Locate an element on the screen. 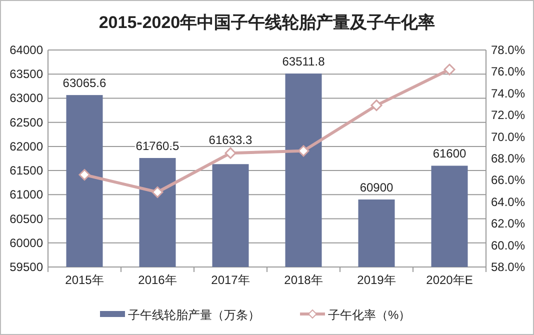 This screenshot has width=534, height=335. y-tick-label: 60500 is located at coordinates (27, 219).